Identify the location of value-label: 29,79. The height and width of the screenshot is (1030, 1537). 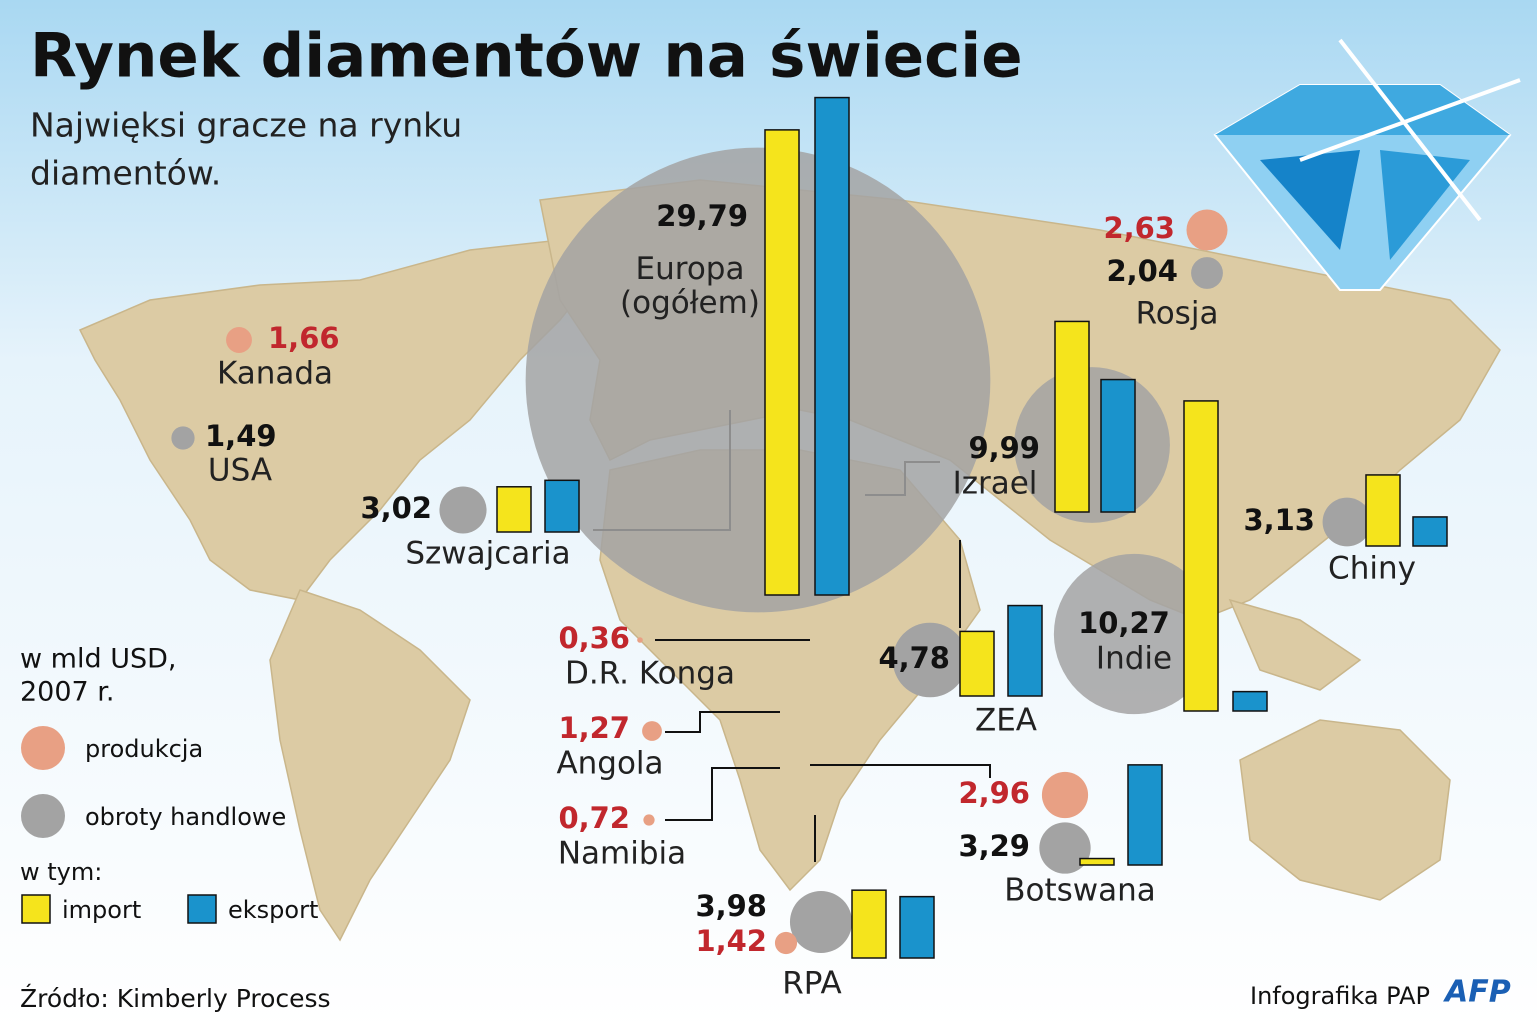
(702, 216).